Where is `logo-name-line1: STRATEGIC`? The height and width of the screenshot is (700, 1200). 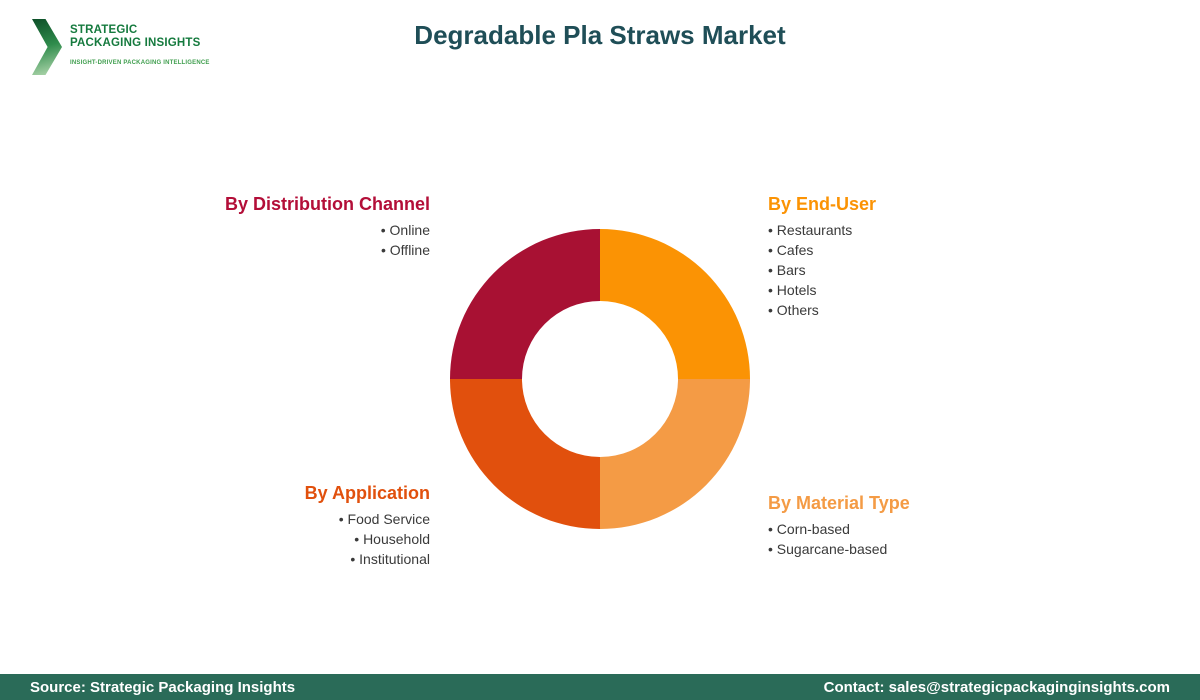 logo-name-line1: STRATEGIC is located at coordinates (104, 30).